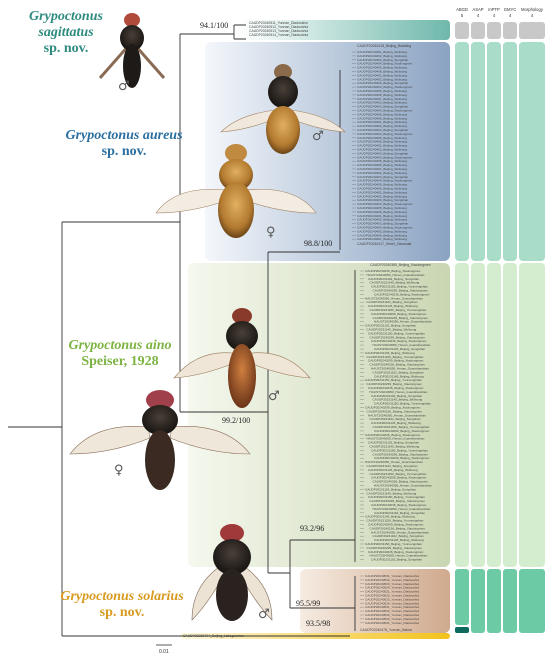 The height and width of the screenshot is (658, 550). What do you see at coordinates (132, 50) in the screenshot?
I see `insect-sagittatus-male` at bounding box center [132, 50].